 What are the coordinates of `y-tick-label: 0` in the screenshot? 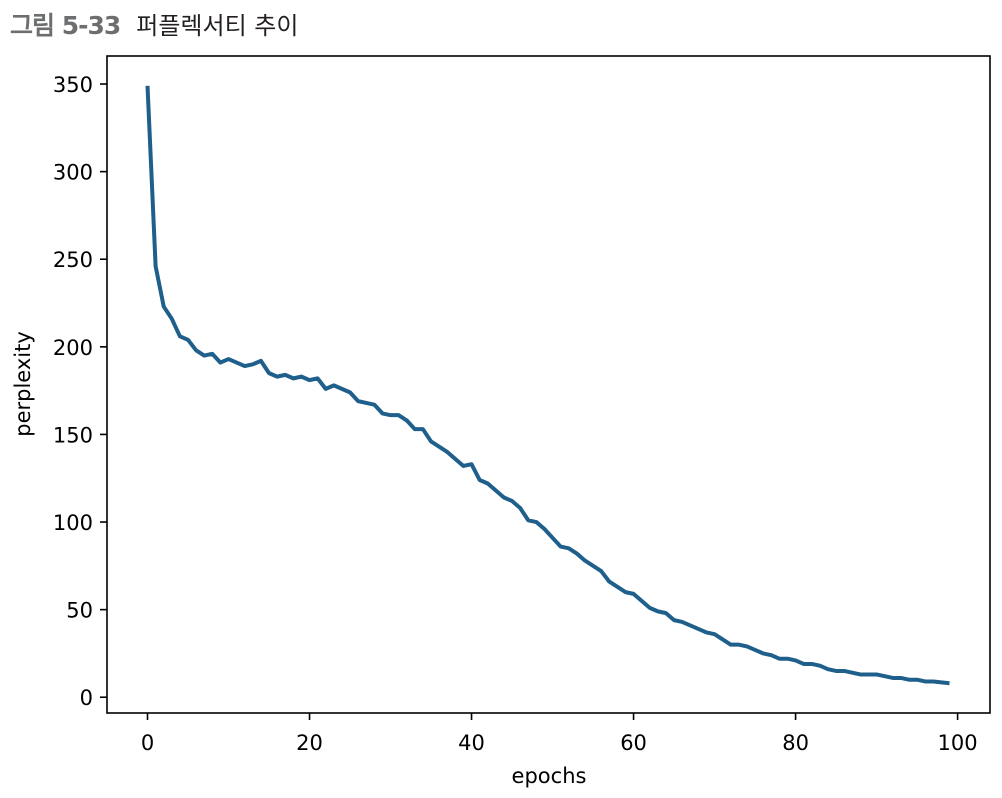 It's located at (86, 698).